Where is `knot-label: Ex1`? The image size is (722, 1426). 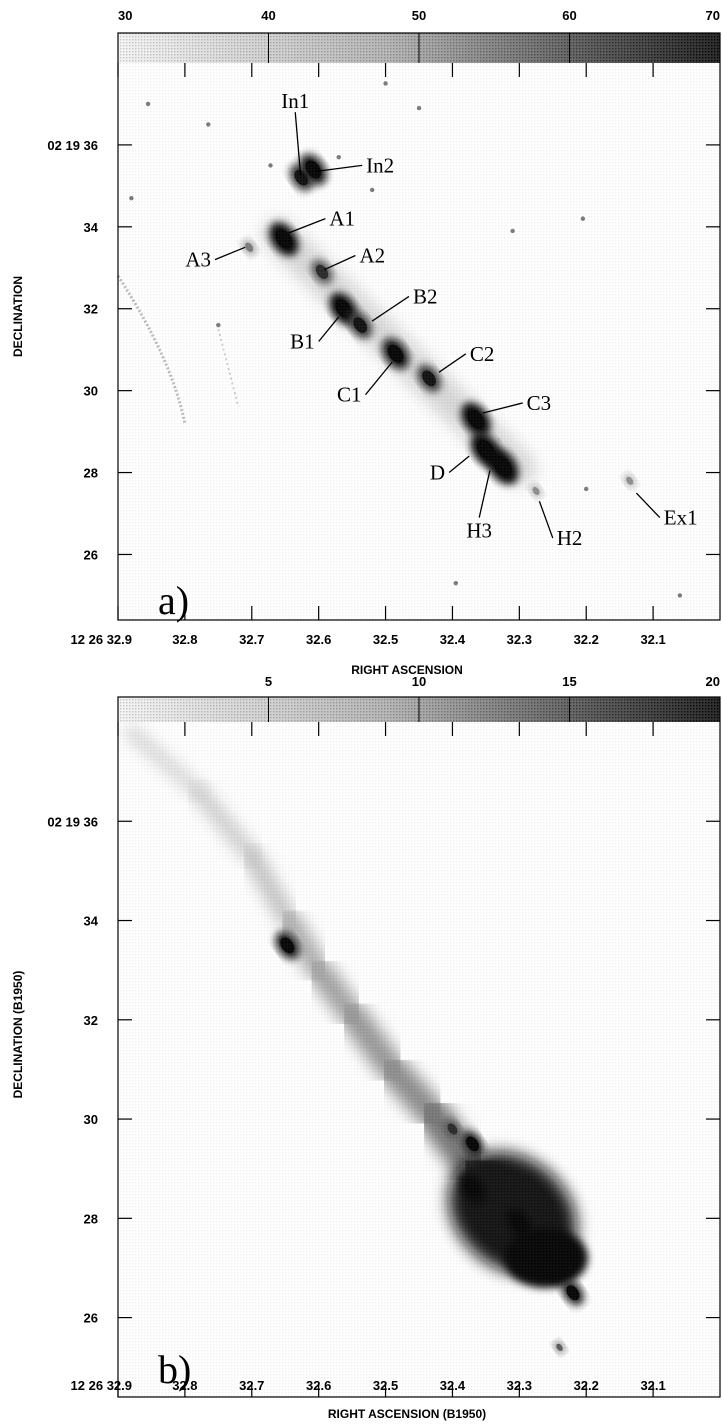 knot-label: Ex1 is located at coordinates (681, 518).